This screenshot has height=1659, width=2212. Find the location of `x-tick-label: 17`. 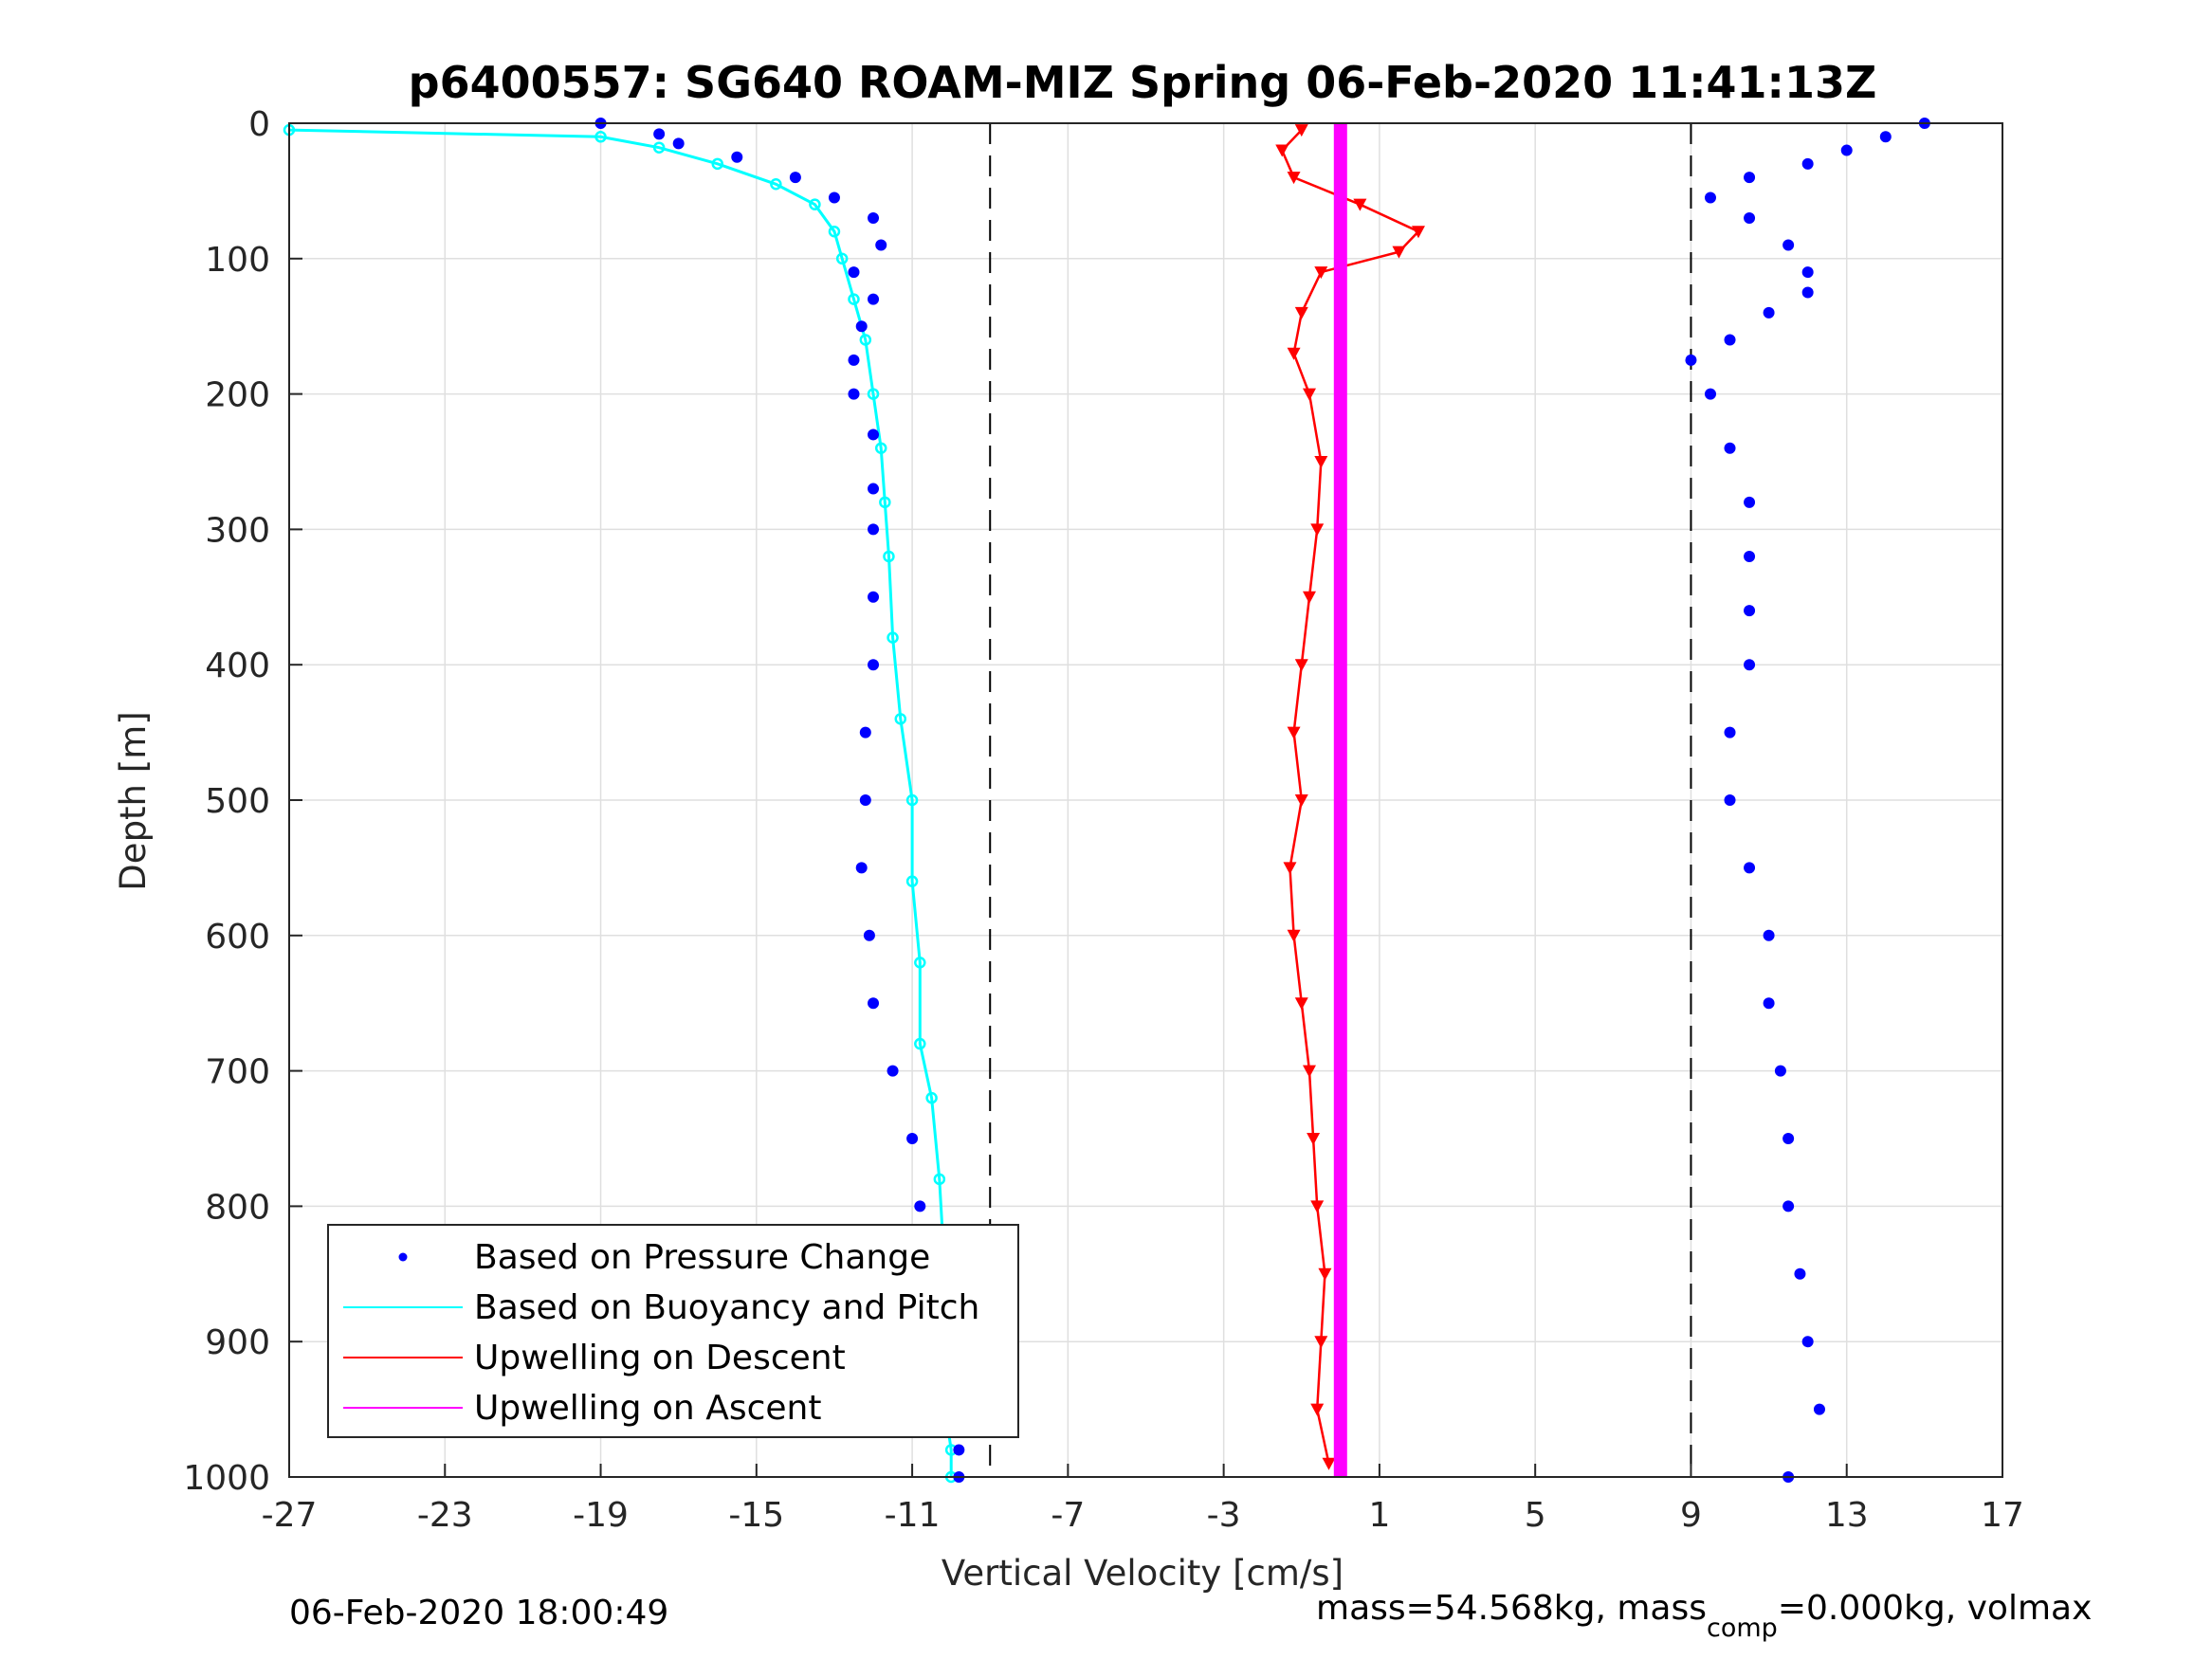

x-tick-label: 17 is located at coordinates (2003, 1515).